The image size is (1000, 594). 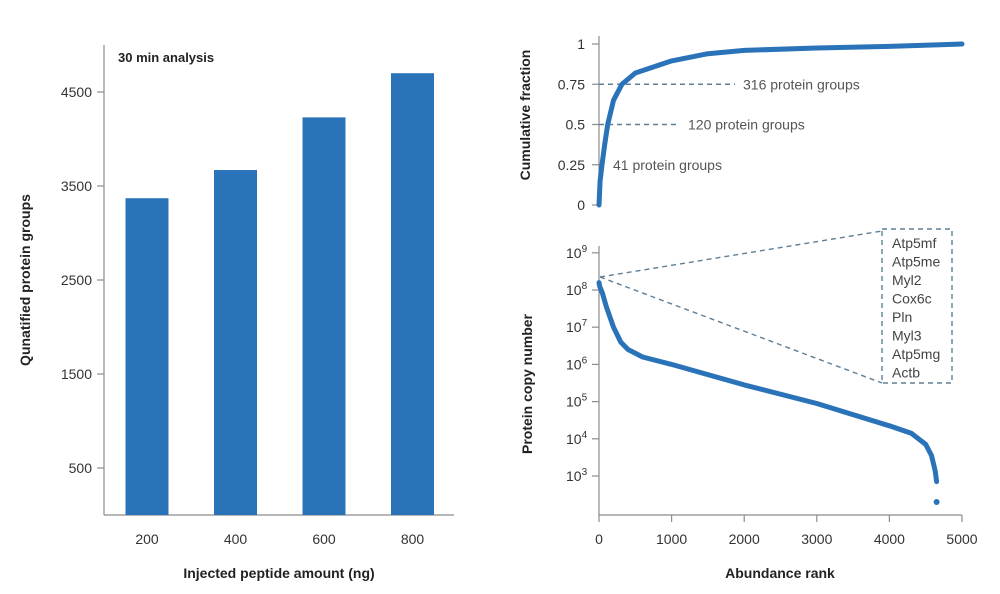 What do you see at coordinates (585, 360) in the screenshot?
I see `tick-exponent: 6` at bounding box center [585, 360].